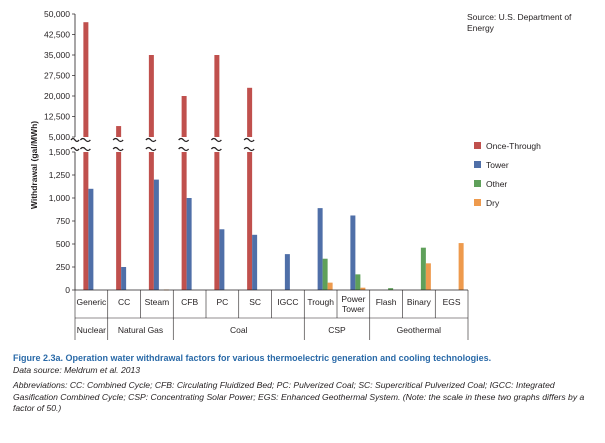 This screenshot has width=605, height=443. What do you see at coordinates (423, 268) in the screenshot?
I see `bar-binary-other` at bounding box center [423, 268].